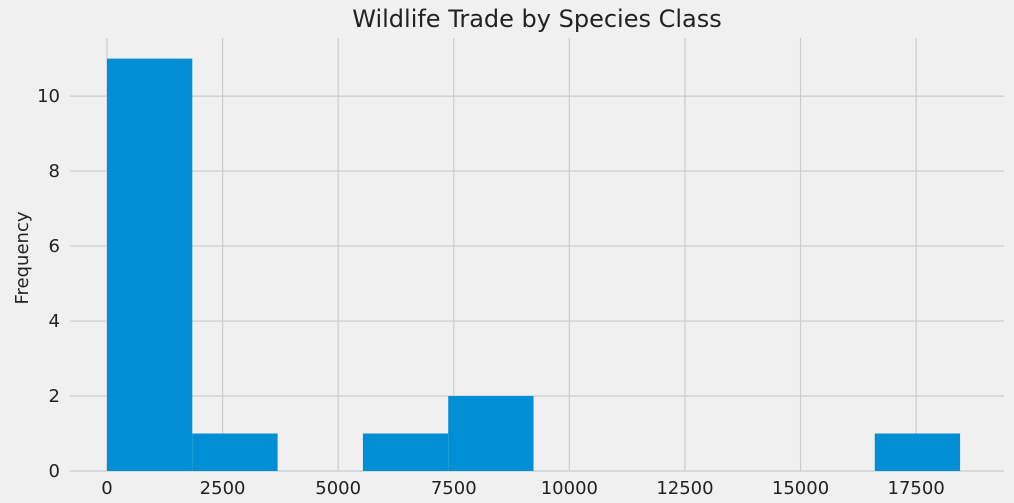 This screenshot has height=503, width=1014. I want to click on x-tick-label: 0, so click(106, 488).